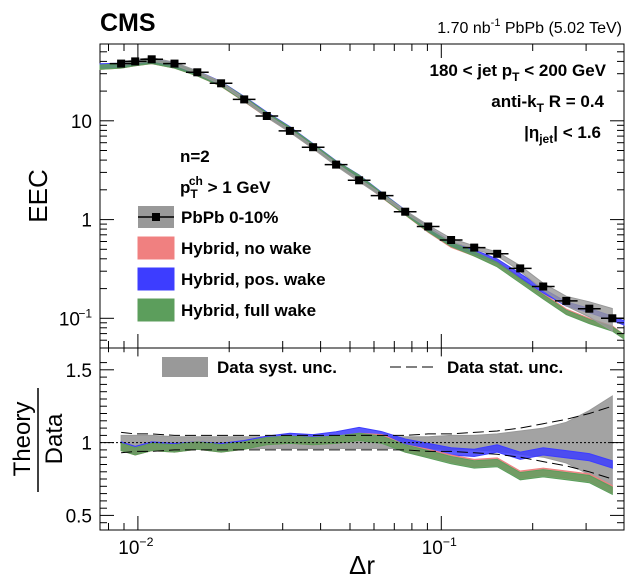  I want to click on legend-syst-swatch, so click(185, 367).